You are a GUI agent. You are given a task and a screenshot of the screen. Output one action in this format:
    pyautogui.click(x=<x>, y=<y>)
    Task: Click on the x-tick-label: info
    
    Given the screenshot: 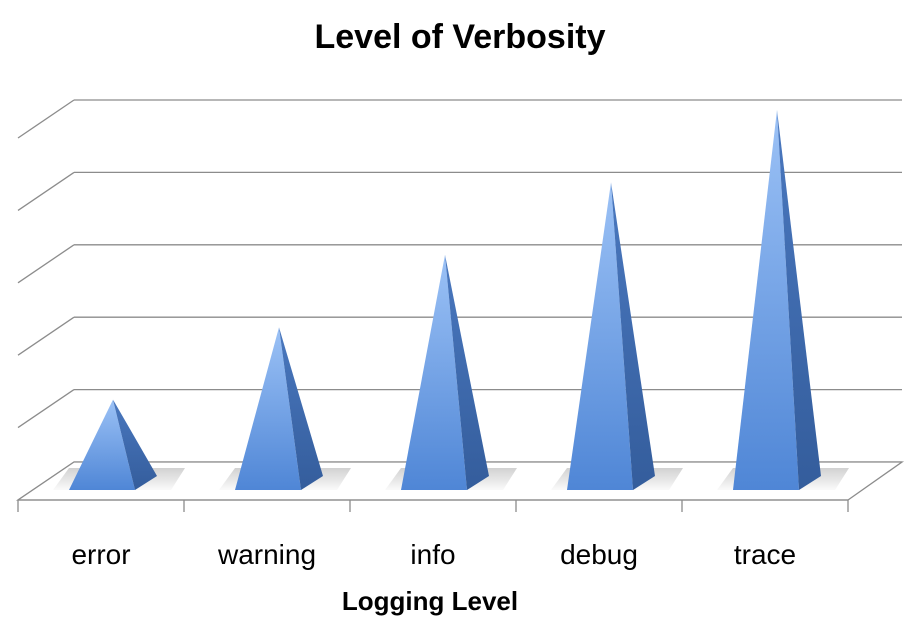 What is the action you would take?
    pyautogui.click(x=432, y=554)
    